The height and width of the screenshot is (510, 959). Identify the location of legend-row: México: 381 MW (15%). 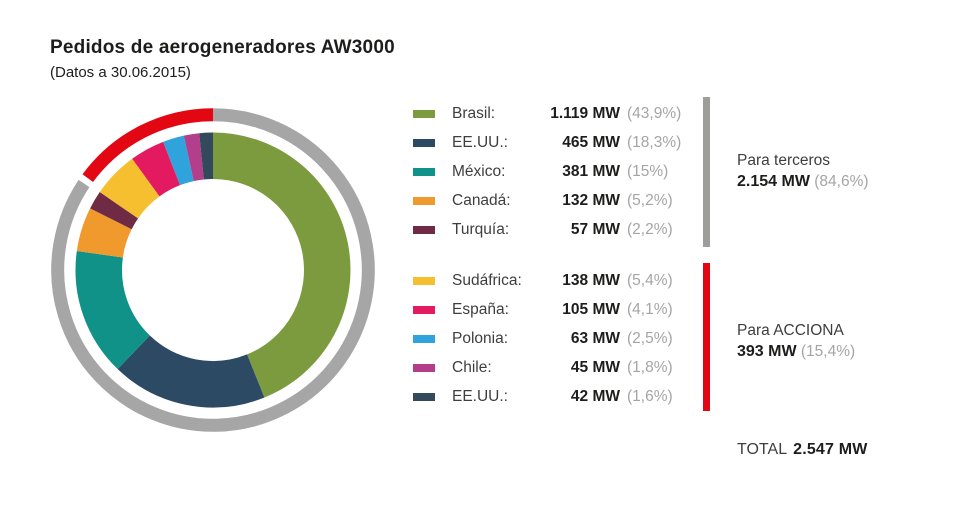
(563, 172).